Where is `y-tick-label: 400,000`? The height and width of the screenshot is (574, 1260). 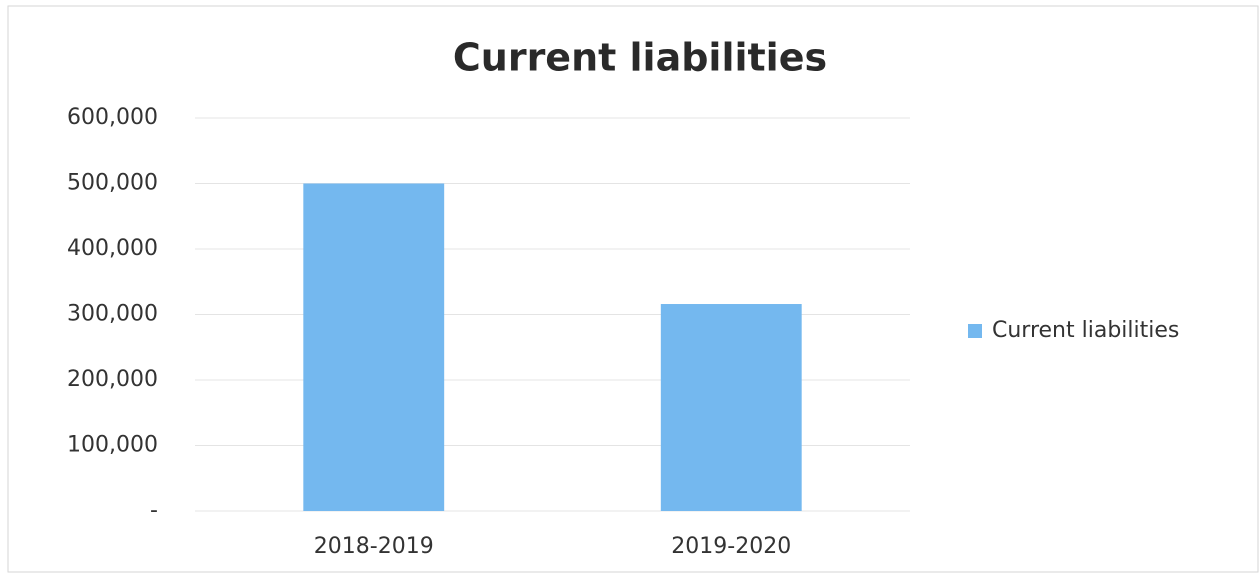 y-tick-label: 400,000 is located at coordinates (112, 248).